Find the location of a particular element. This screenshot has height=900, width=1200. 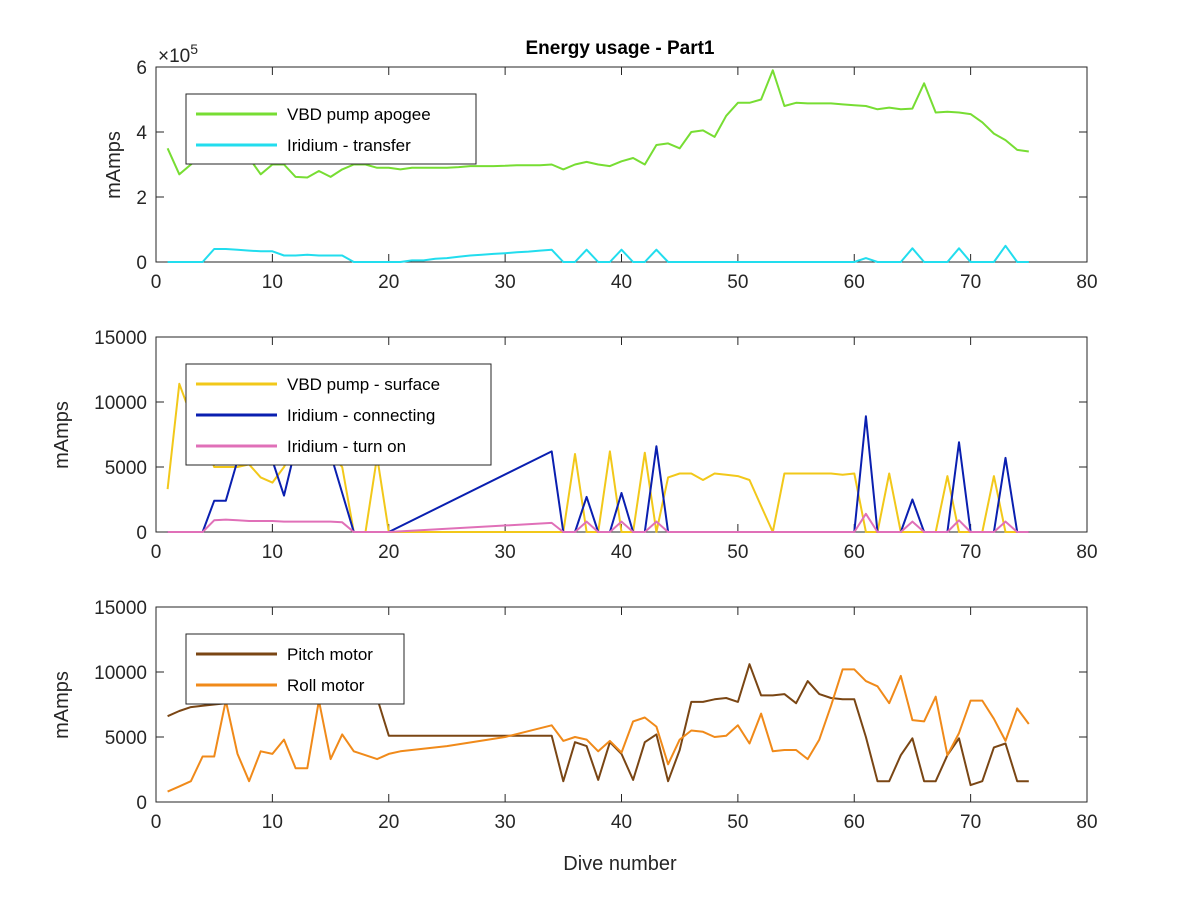

y-exponent-base: ×10 is located at coordinates (174, 56).